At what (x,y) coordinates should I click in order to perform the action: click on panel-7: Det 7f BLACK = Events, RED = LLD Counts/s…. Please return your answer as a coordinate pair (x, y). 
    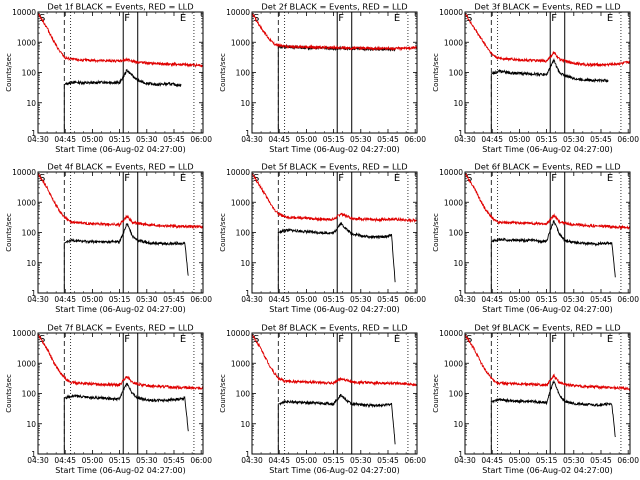
    Looking at the image, I should click on (108, 399).